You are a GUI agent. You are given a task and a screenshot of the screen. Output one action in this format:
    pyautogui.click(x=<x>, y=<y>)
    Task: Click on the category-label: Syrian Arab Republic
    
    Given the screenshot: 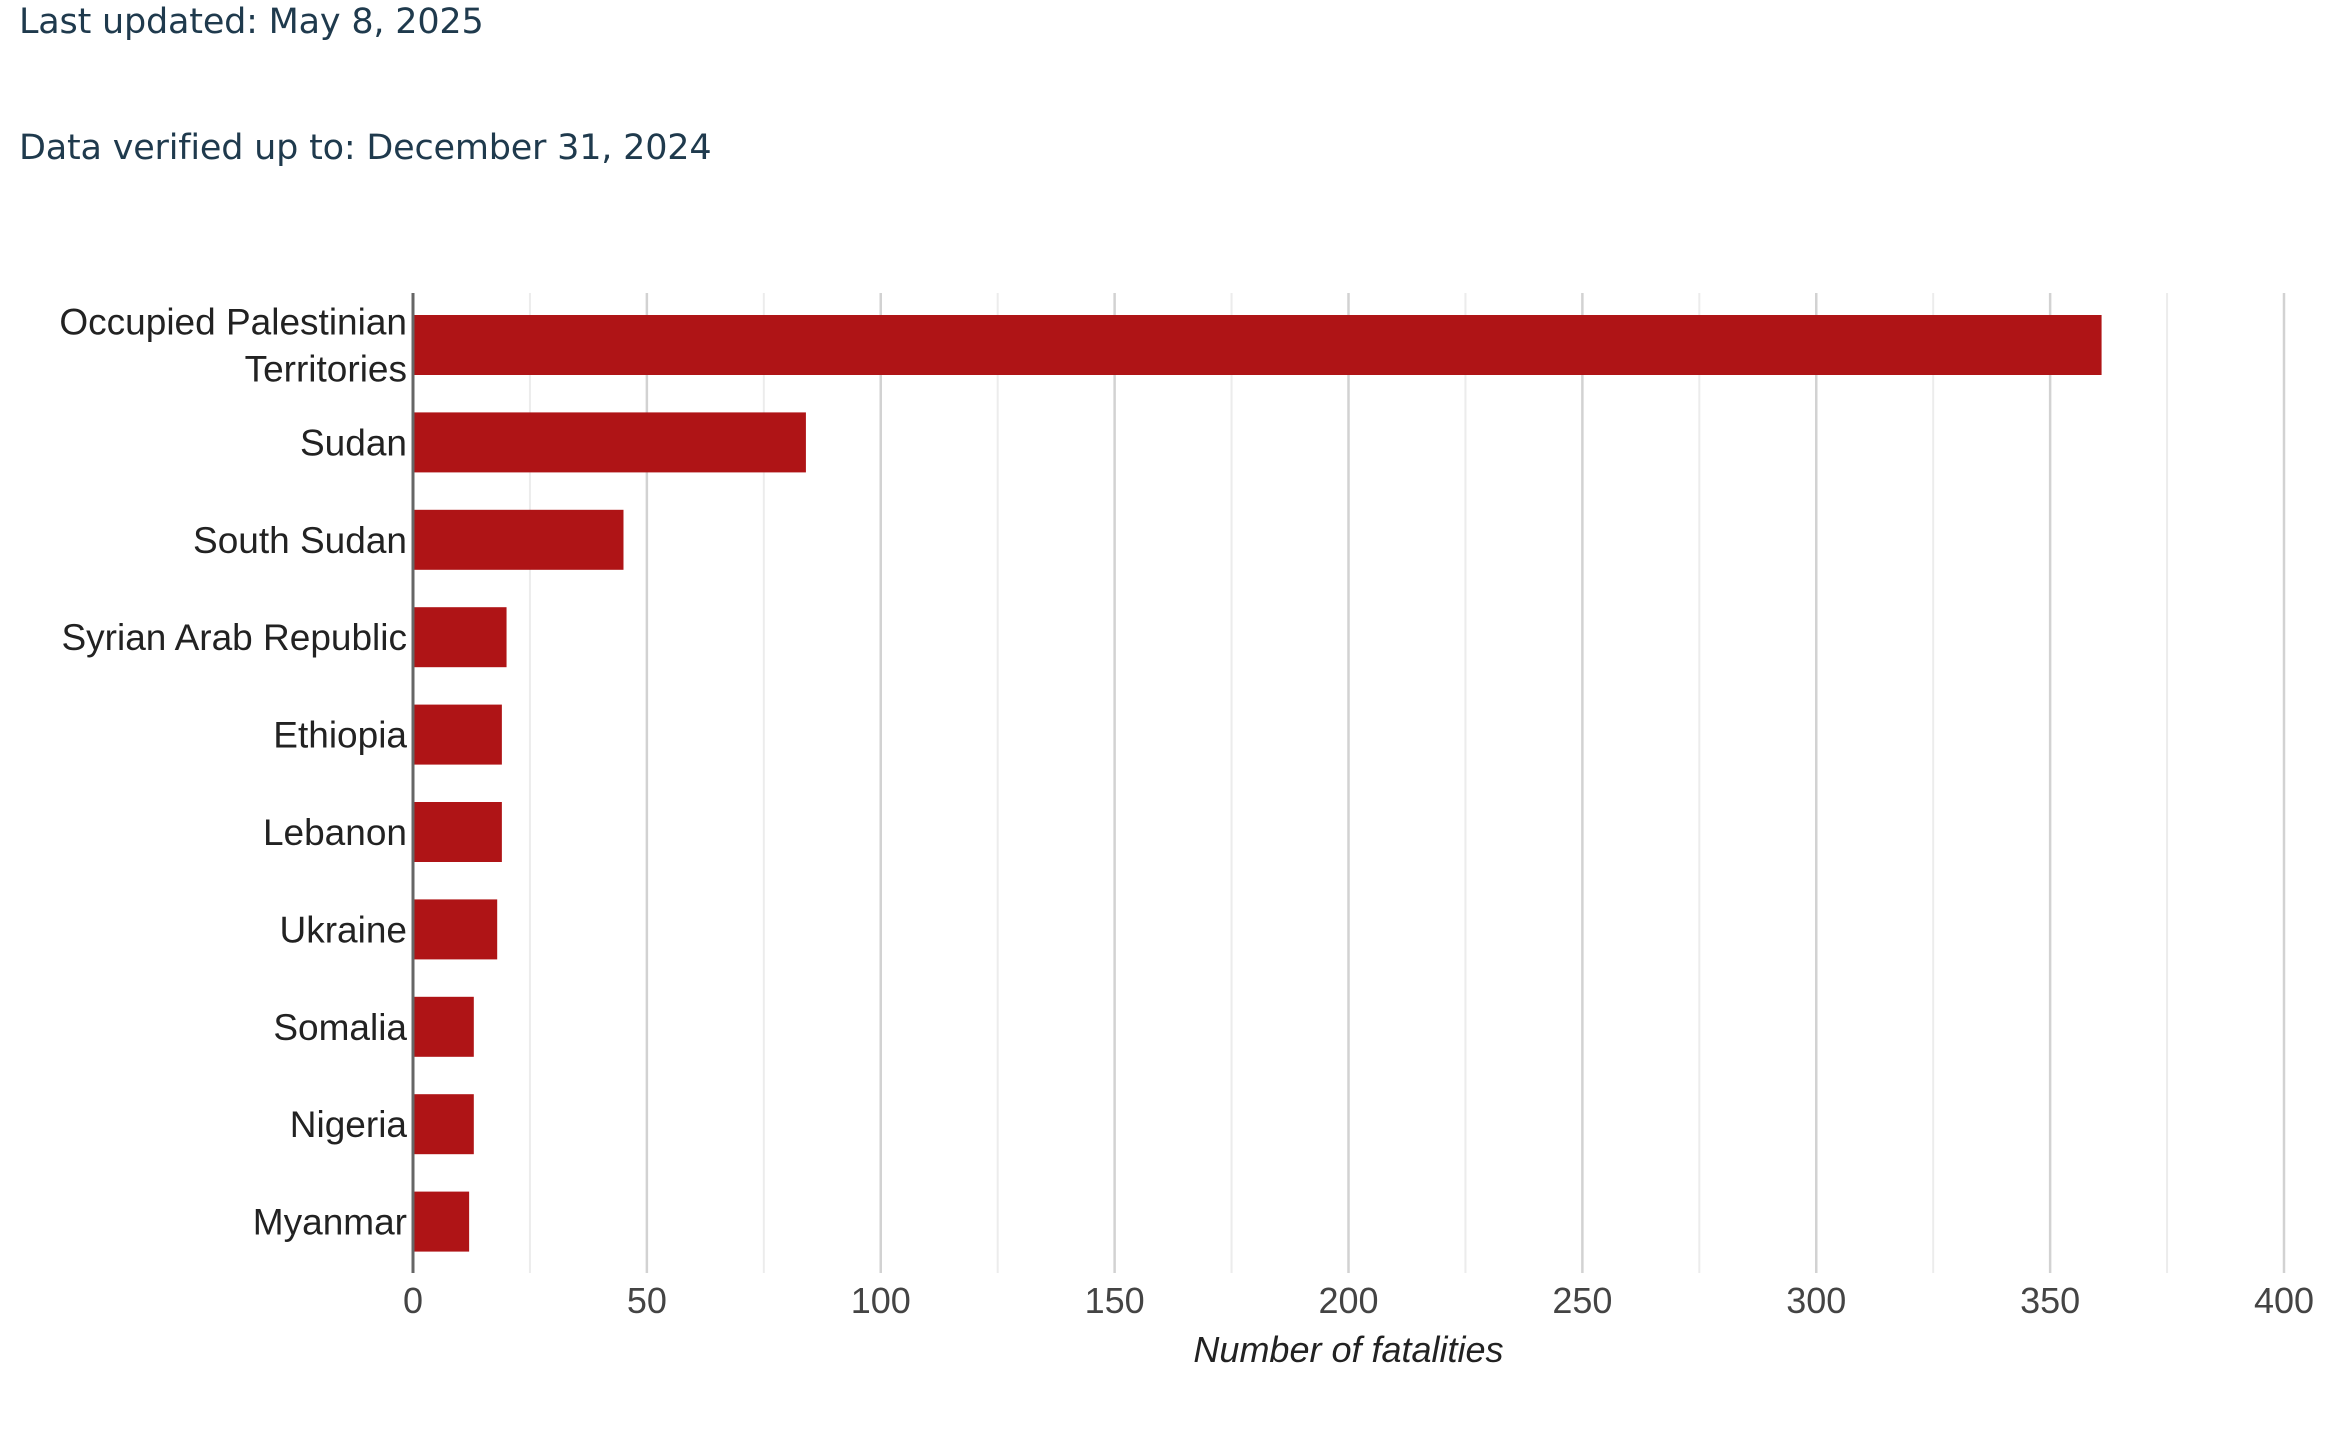 What is the action you would take?
    pyautogui.click(x=234, y=637)
    